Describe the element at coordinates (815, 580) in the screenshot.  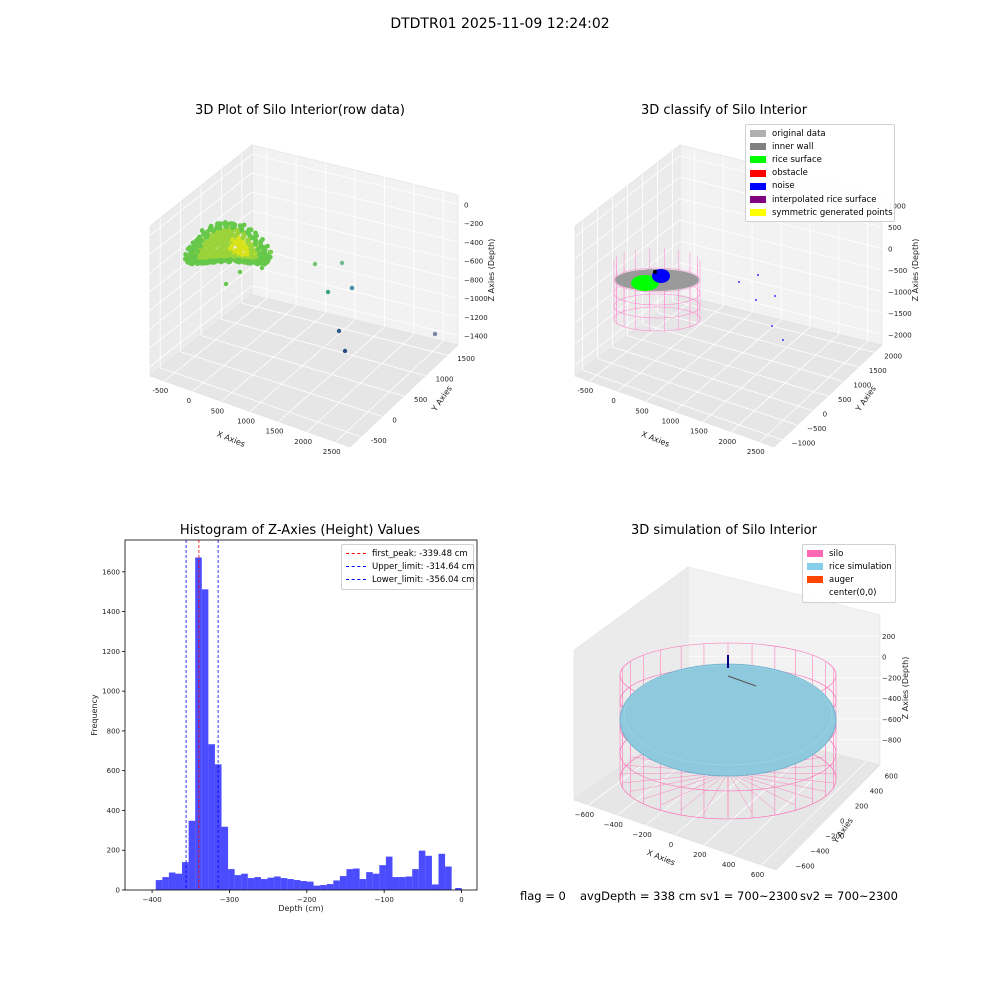
I see `legend-swatch` at that location.